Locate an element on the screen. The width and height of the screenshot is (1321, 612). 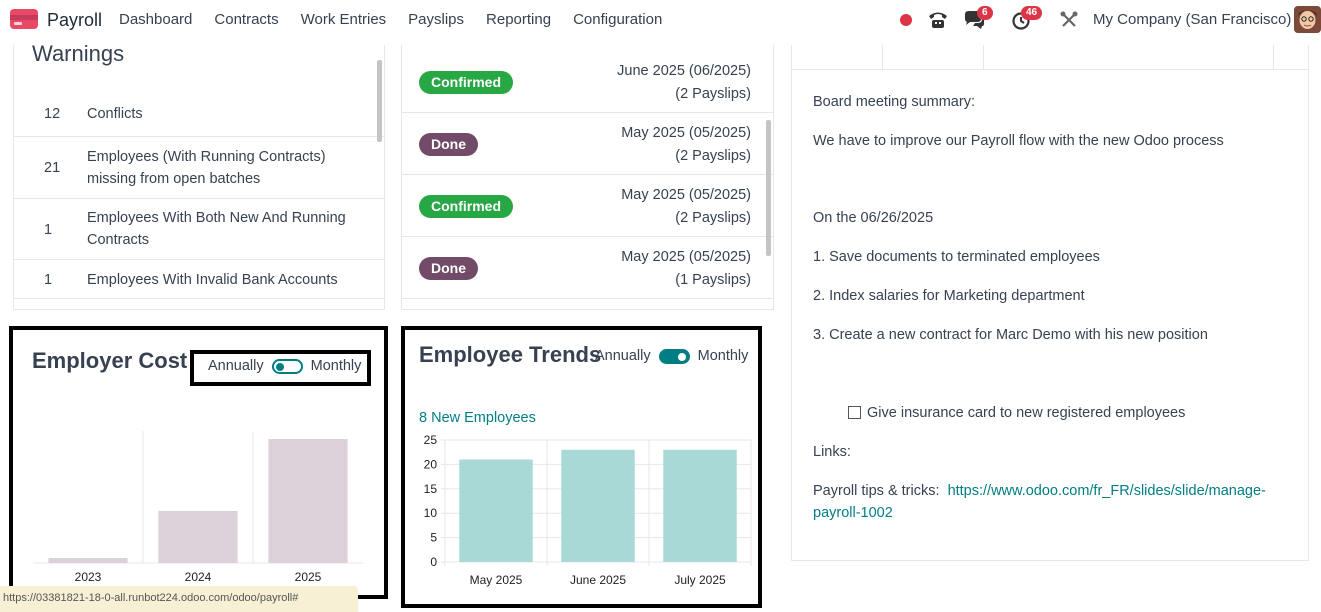
menu-configuration: Configuration is located at coordinates (618, 19).